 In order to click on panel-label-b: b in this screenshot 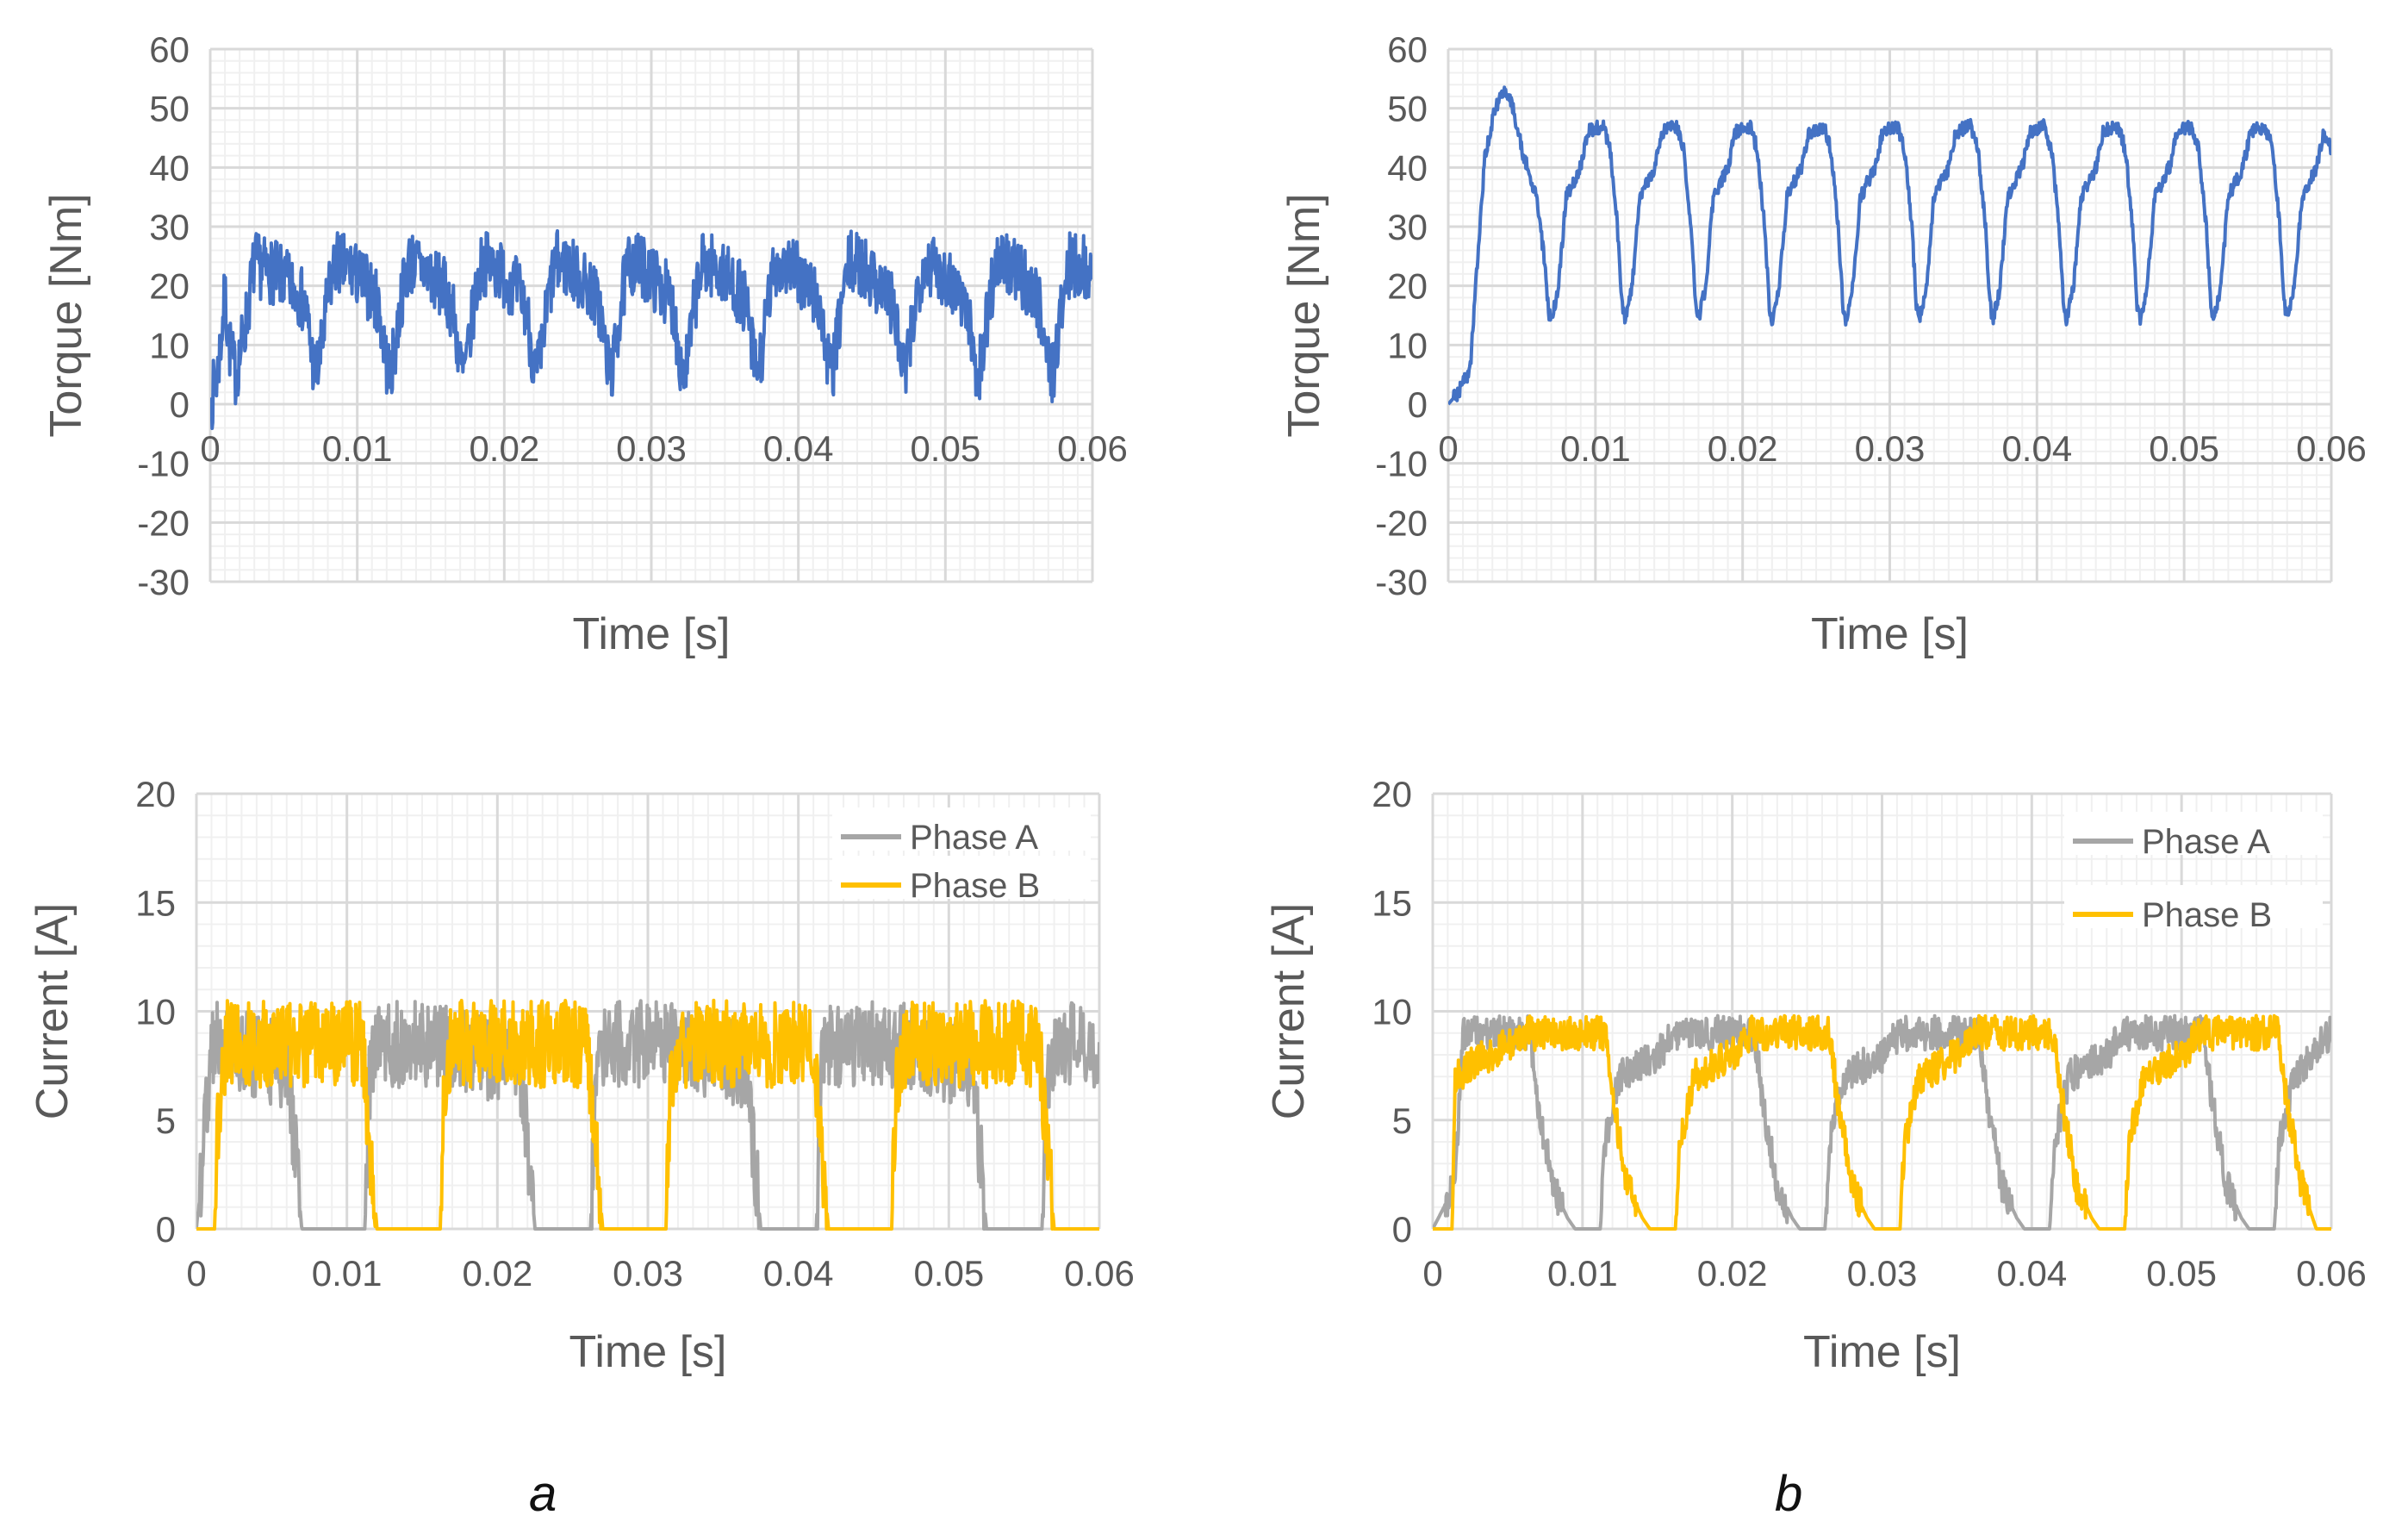, I will do `click(1789, 1494)`.